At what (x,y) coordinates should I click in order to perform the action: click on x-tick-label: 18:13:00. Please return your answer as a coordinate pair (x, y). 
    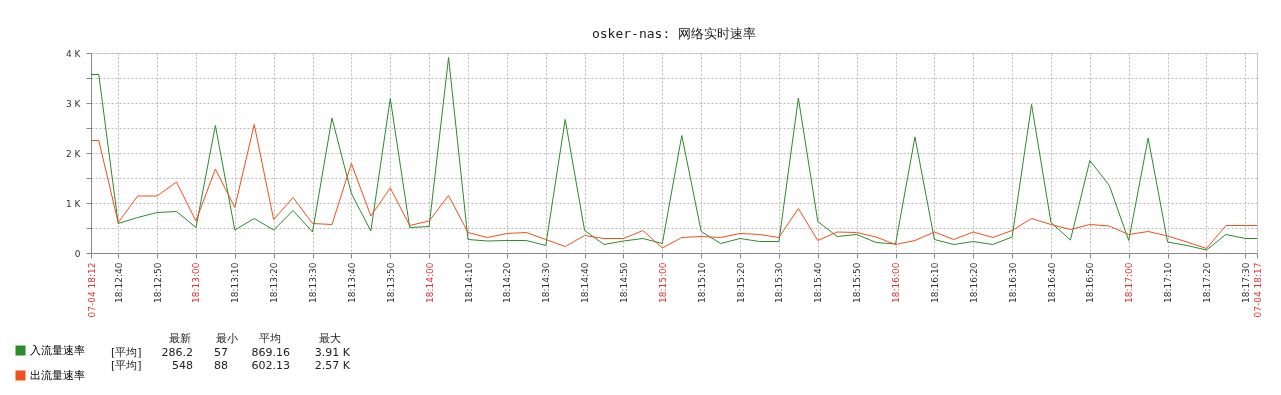
    Looking at the image, I should click on (196, 282).